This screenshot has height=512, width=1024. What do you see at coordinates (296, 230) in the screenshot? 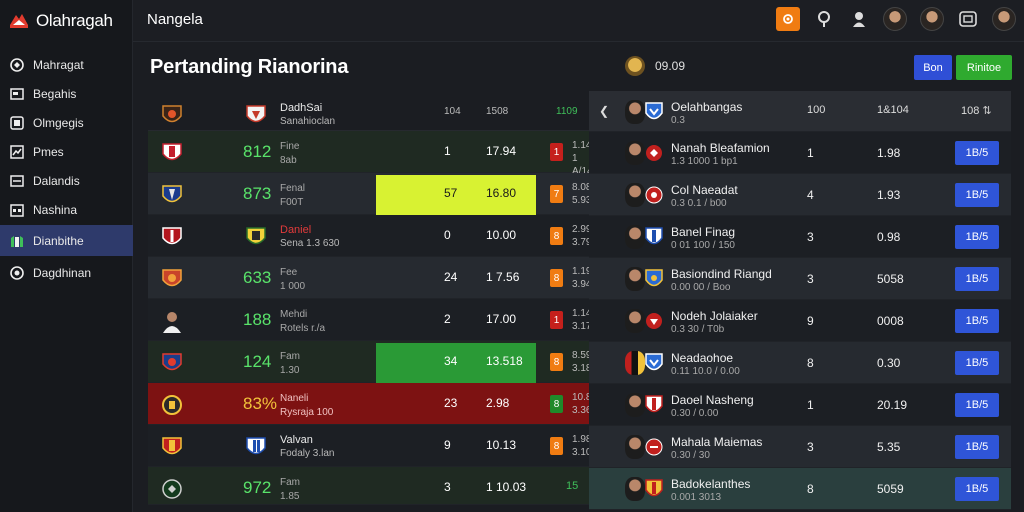
I see `match-team-name: Daniel` at bounding box center [296, 230].